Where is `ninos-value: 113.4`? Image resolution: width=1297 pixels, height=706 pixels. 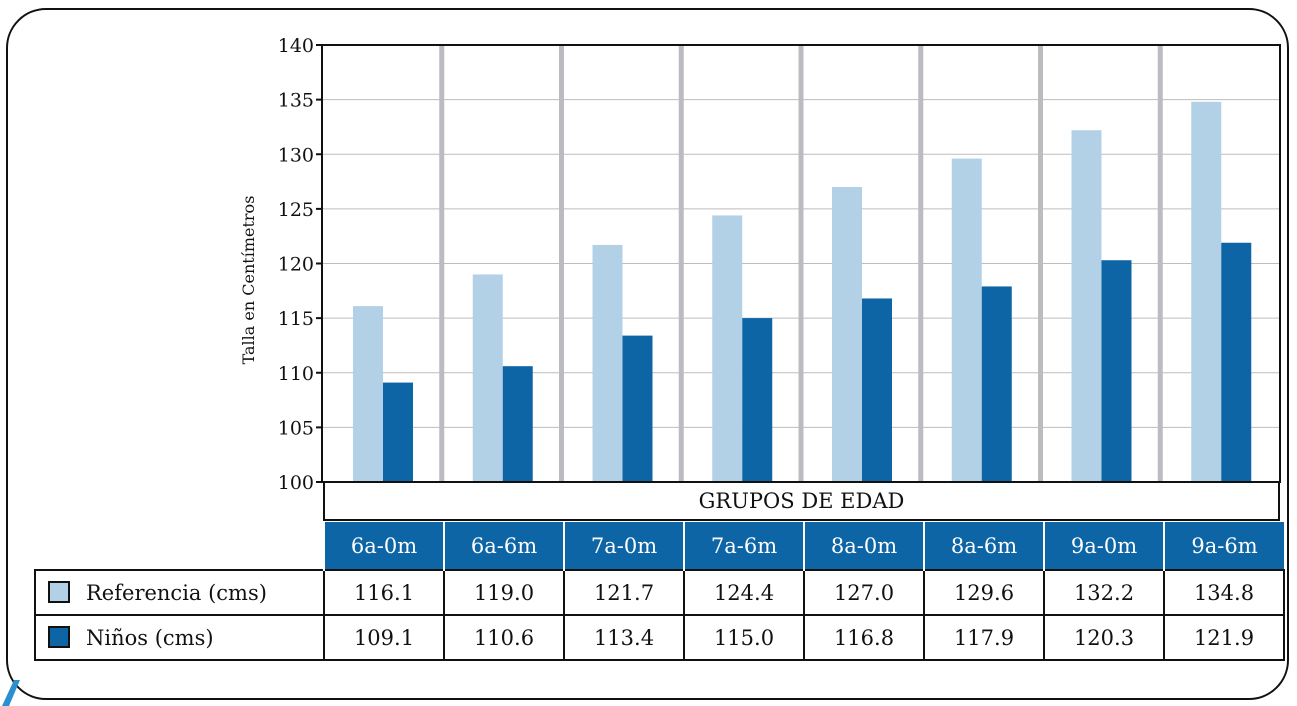
ninos-value: 113.4 is located at coordinates (624, 637).